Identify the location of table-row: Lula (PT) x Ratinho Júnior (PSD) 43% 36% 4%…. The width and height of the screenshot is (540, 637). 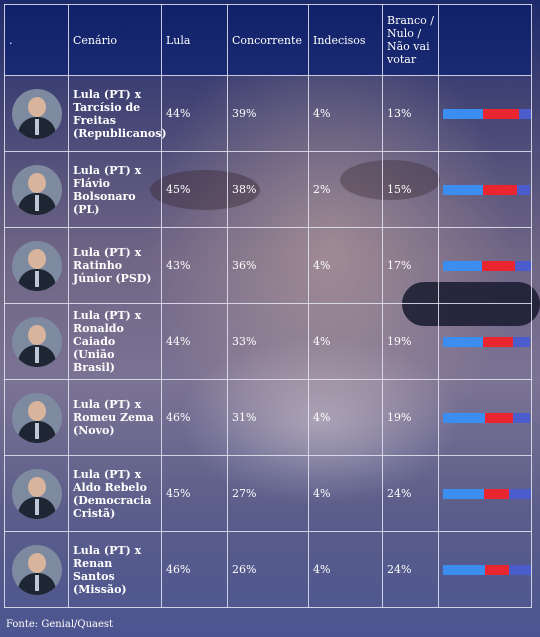
(268, 265).